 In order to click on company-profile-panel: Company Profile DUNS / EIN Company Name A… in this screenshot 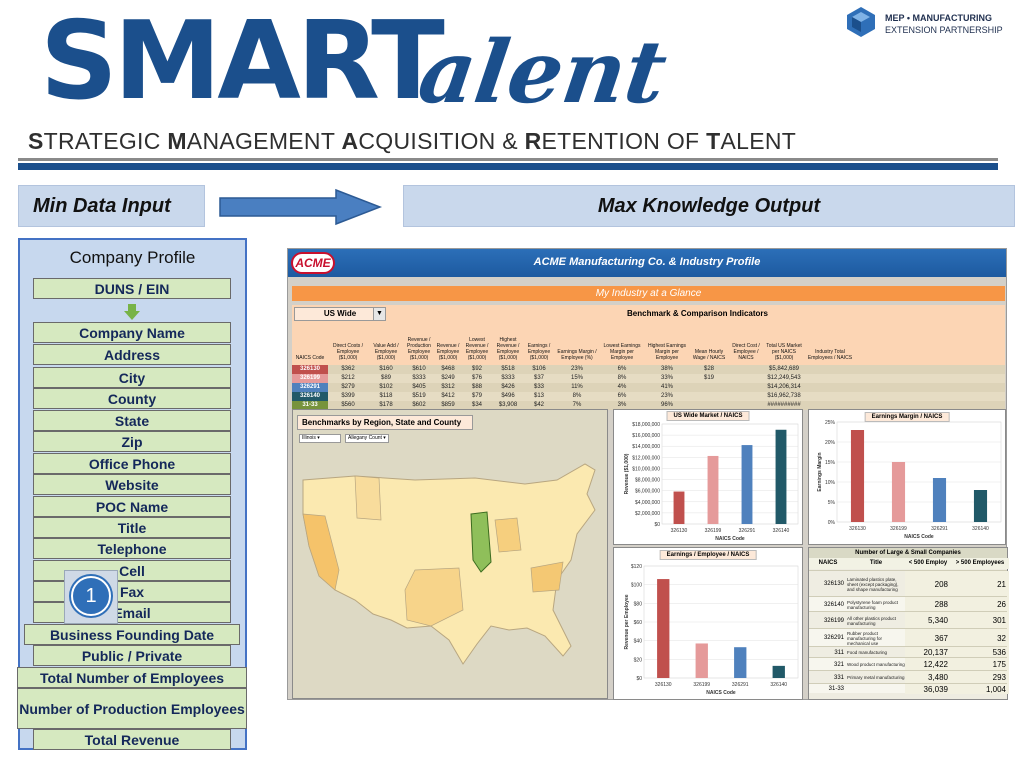, I will do `click(132, 494)`.